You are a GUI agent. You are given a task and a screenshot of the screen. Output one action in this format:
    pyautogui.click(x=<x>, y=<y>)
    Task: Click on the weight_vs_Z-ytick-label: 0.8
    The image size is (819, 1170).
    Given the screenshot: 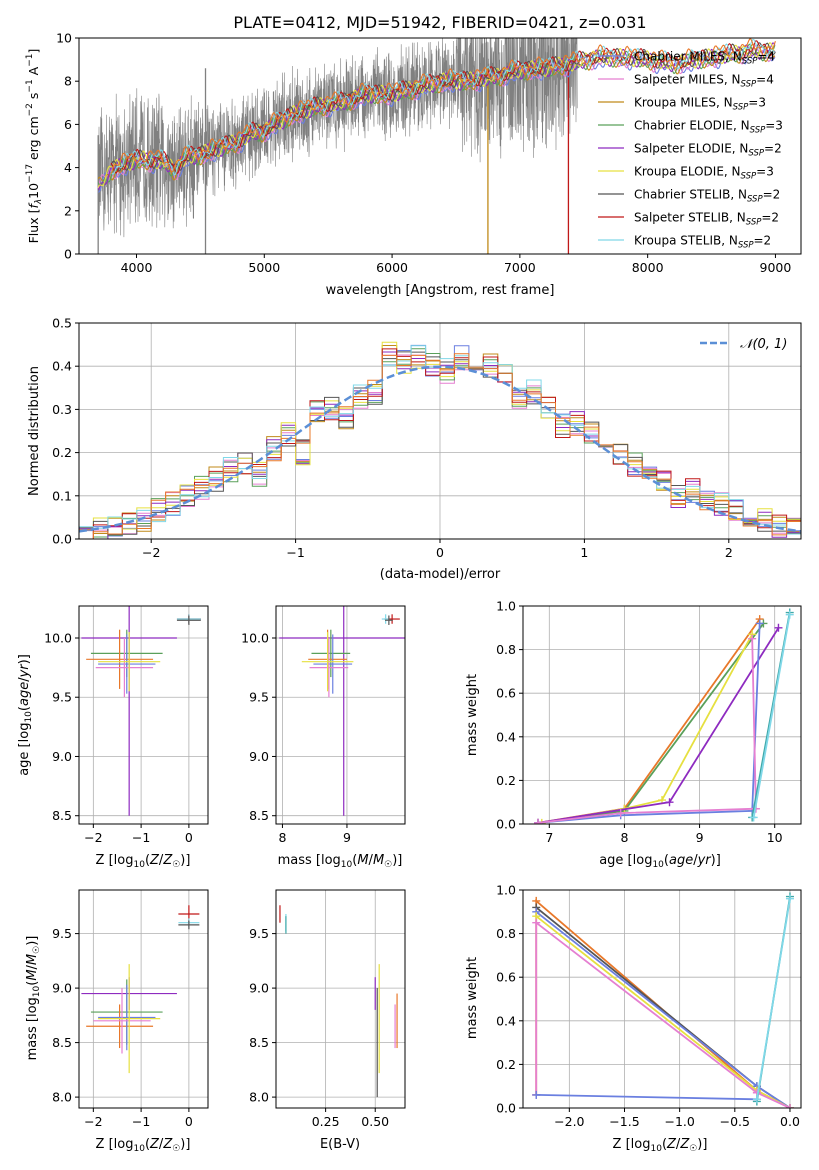 What is the action you would take?
    pyautogui.click(x=506, y=933)
    